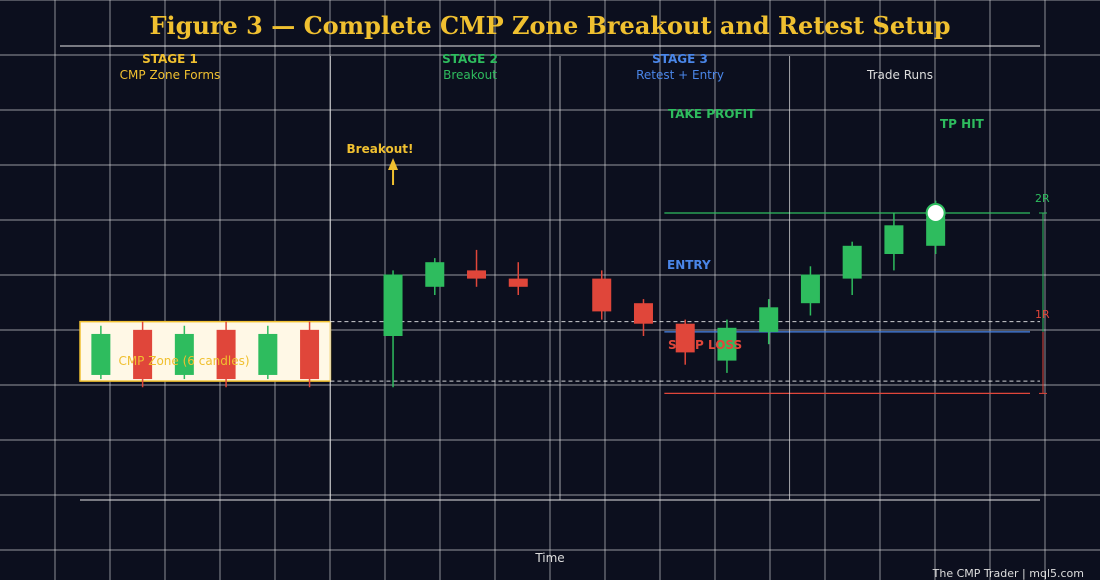  I want to click on tp-hit-marker-icon, so click(935, 213).